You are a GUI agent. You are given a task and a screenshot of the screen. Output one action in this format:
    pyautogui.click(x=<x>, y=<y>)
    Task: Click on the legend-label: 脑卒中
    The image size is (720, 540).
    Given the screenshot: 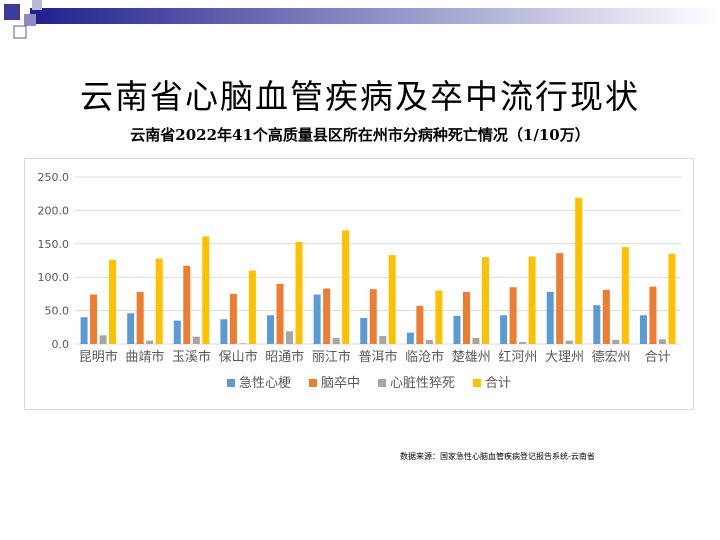 What is the action you would take?
    pyautogui.click(x=340, y=383)
    